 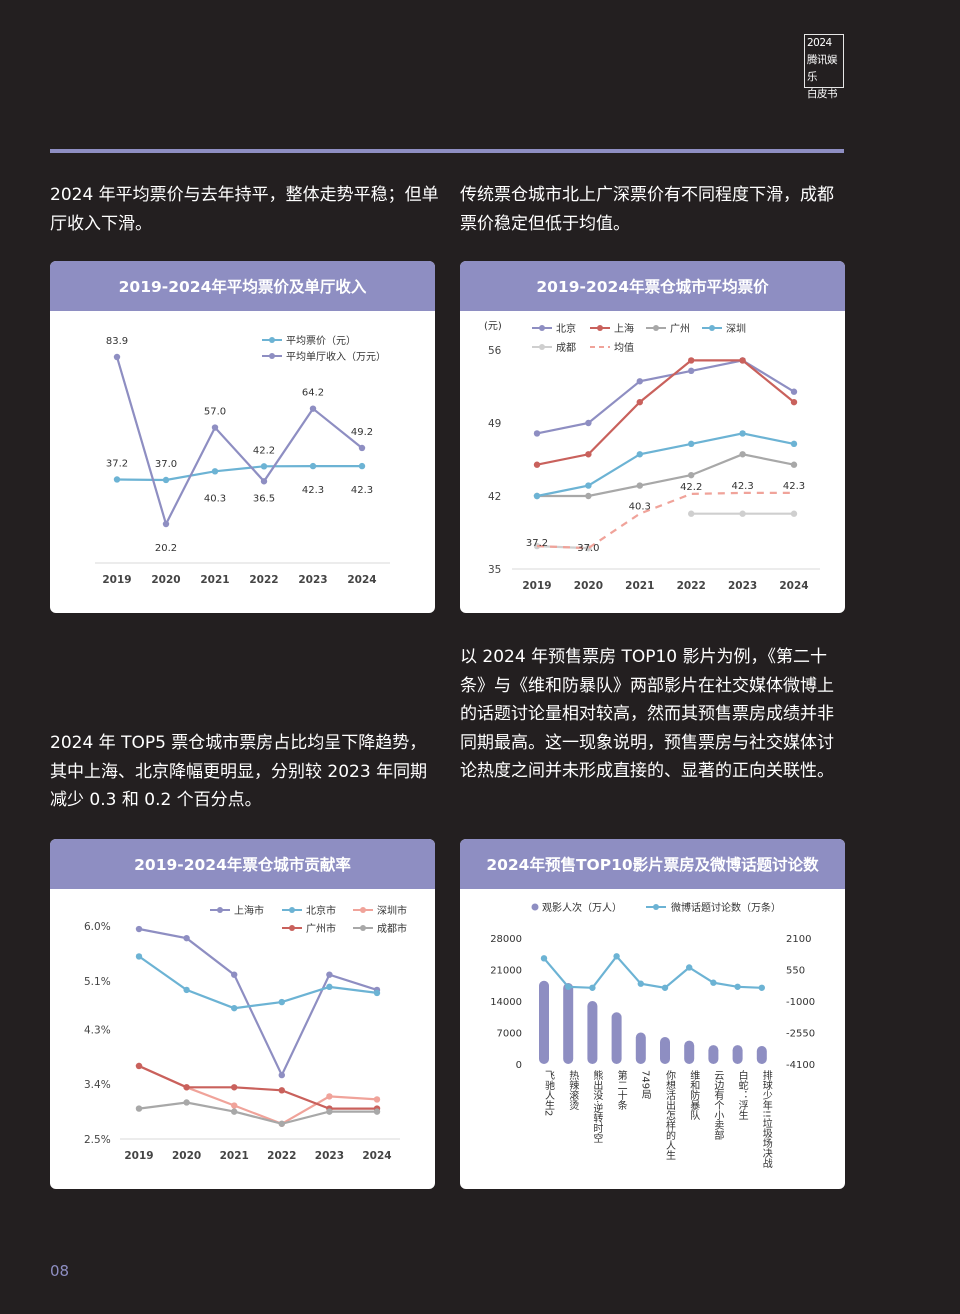 What do you see at coordinates (506, 971) in the screenshot?
I see `left-y-tick-label: 21000` at bounding box center [506, 971].